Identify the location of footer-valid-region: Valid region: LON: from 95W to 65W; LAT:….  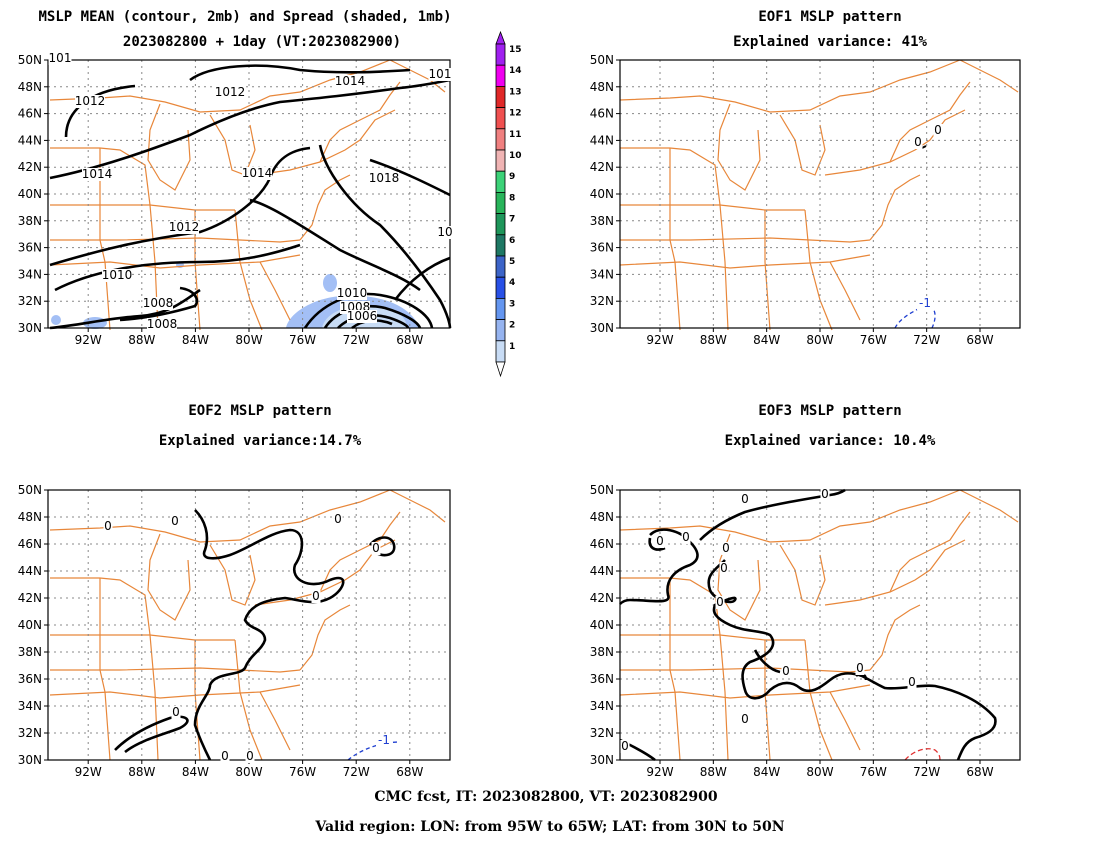
(550, 827).